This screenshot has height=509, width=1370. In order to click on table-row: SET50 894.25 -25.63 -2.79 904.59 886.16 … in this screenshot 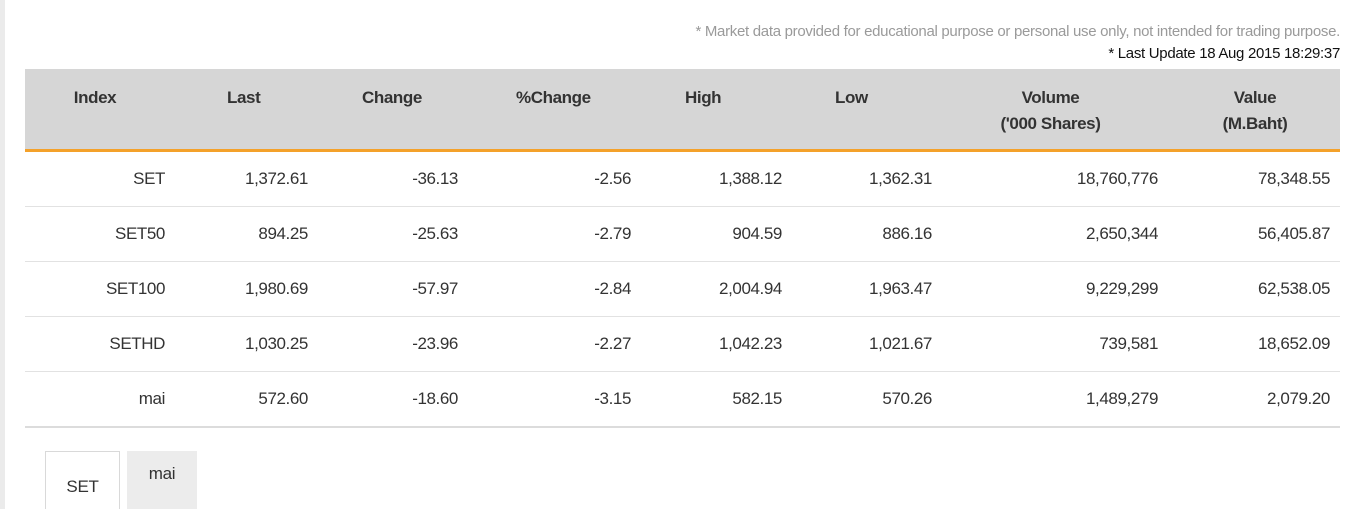, I will do `click(682, 234)`.